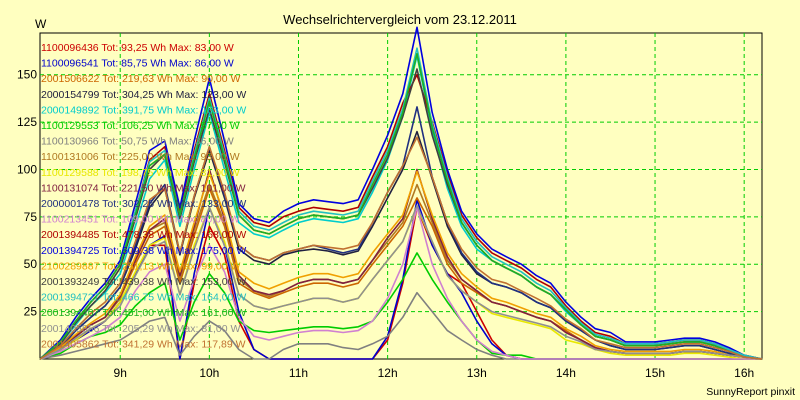  I want to click on x-tick-label: 14h, so click(566, 373).